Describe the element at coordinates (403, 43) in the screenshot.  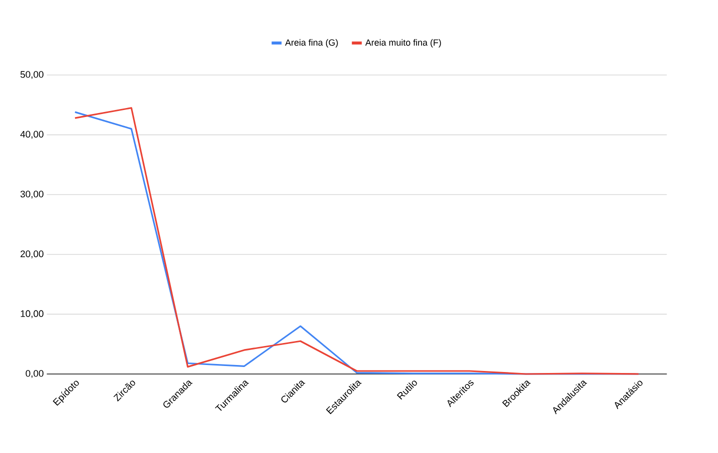
I see `legend-label: Areia muito fina (F)` at that location.